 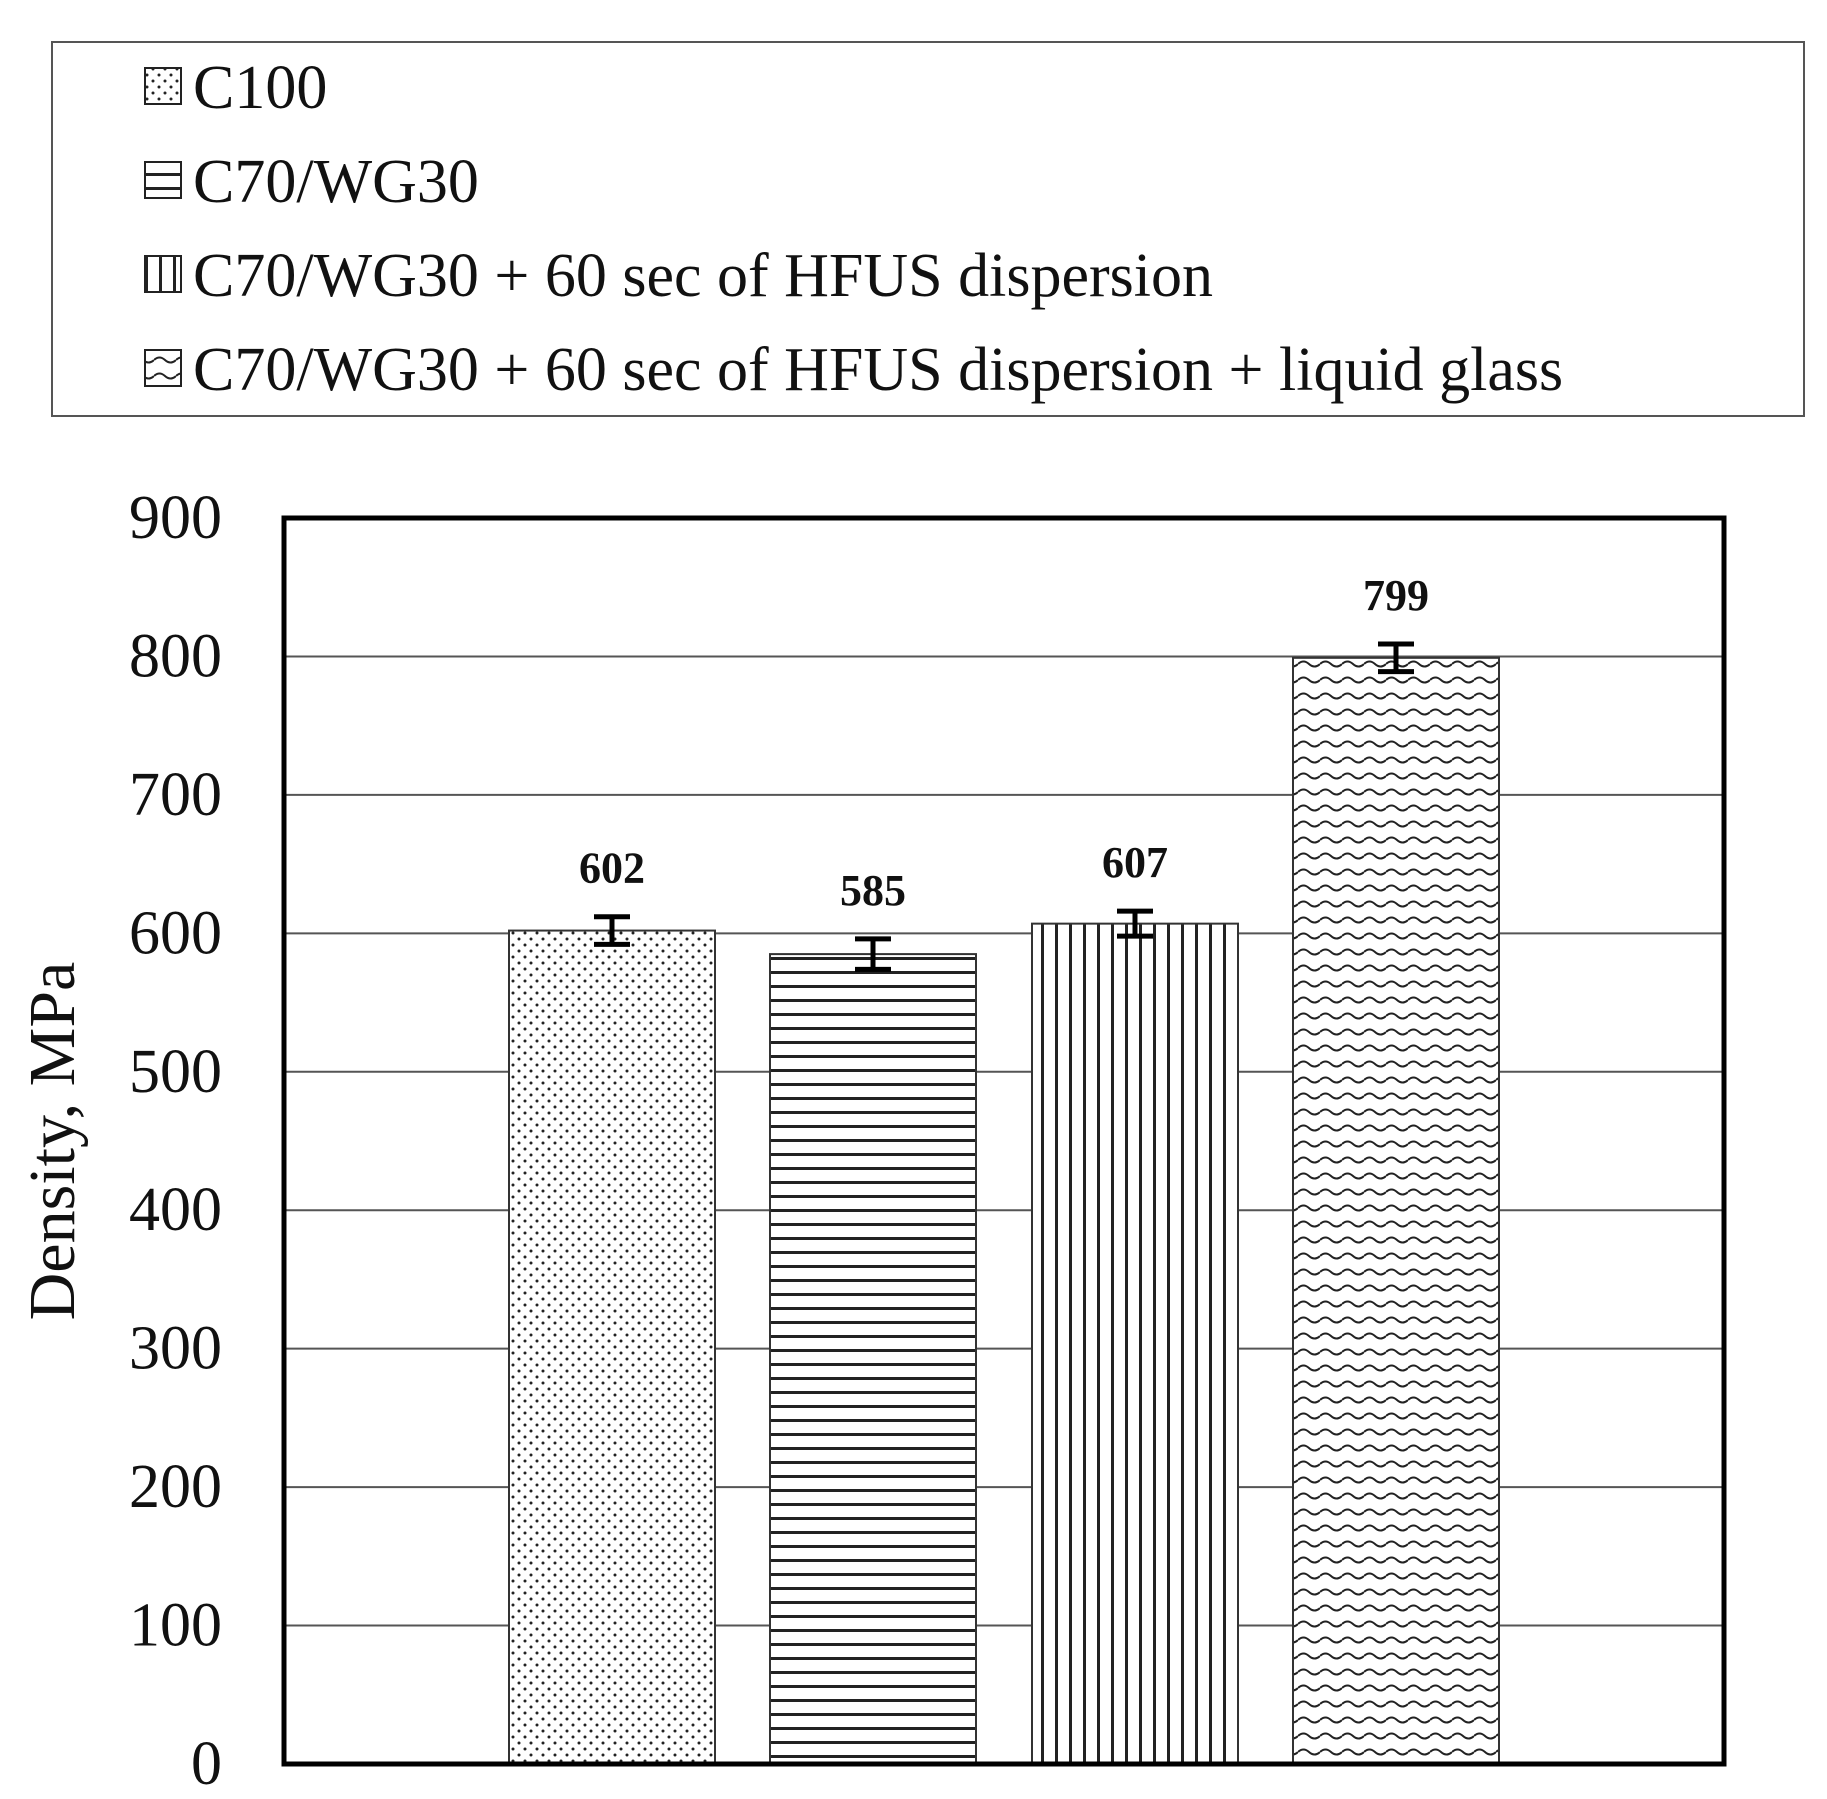 What do you see at coordinates (336, 182) in the screenshot?
I see `legend-label: C70/WG30` at bounding box center [336, 182].